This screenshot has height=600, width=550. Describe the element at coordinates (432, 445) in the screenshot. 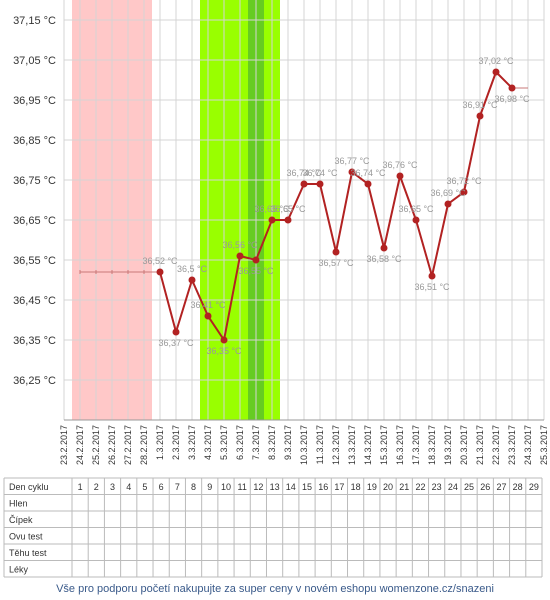

I see `x-tick-label: 18.3.2017` at that location.